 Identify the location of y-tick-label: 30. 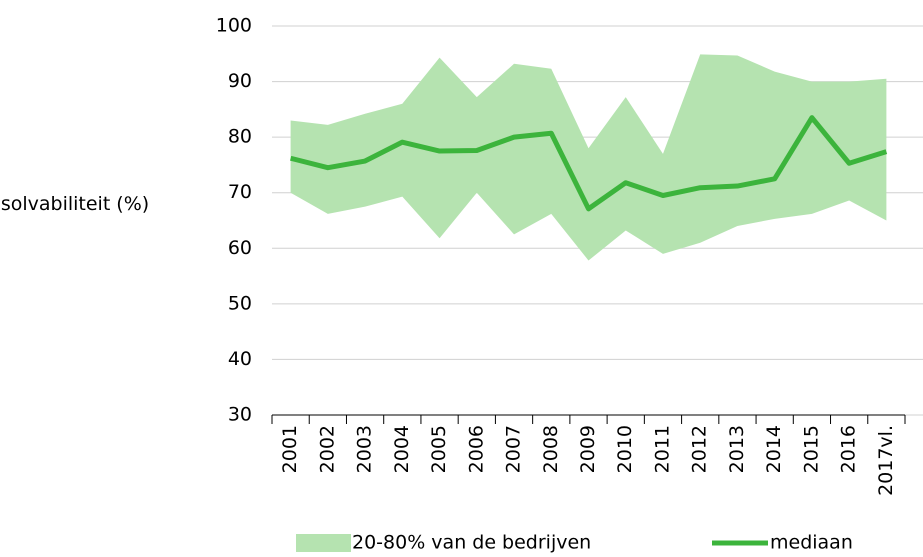
(240, 415).